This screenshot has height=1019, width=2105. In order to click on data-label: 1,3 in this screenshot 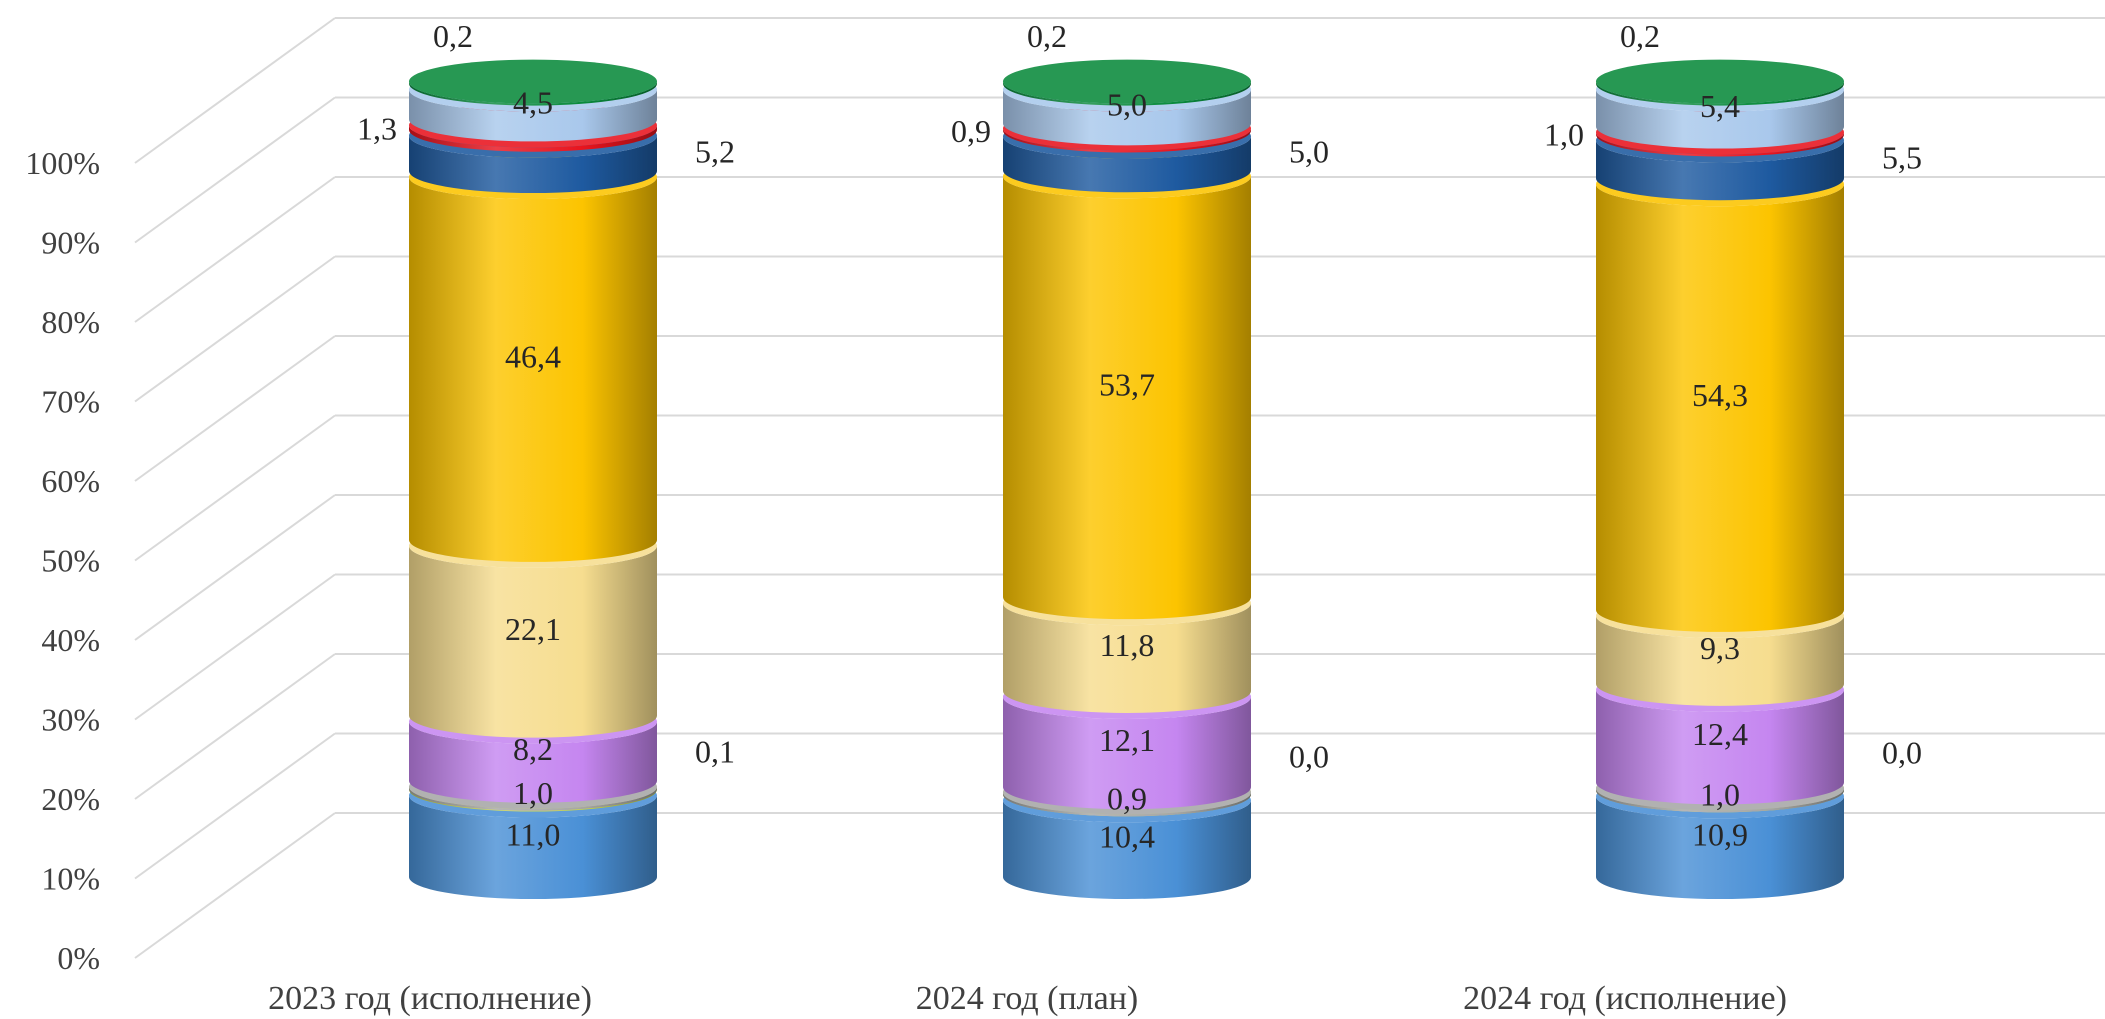, I will do `click(377, 129)`.